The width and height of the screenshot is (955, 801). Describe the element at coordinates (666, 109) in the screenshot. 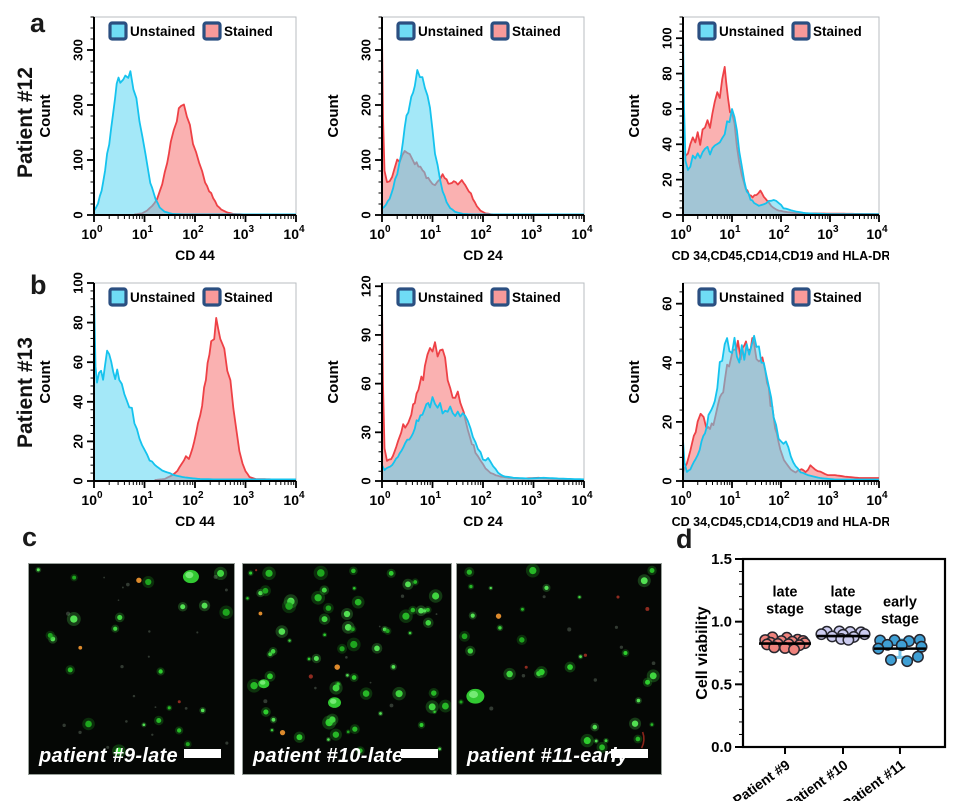

I see `y-tick-label: 60` at that location.